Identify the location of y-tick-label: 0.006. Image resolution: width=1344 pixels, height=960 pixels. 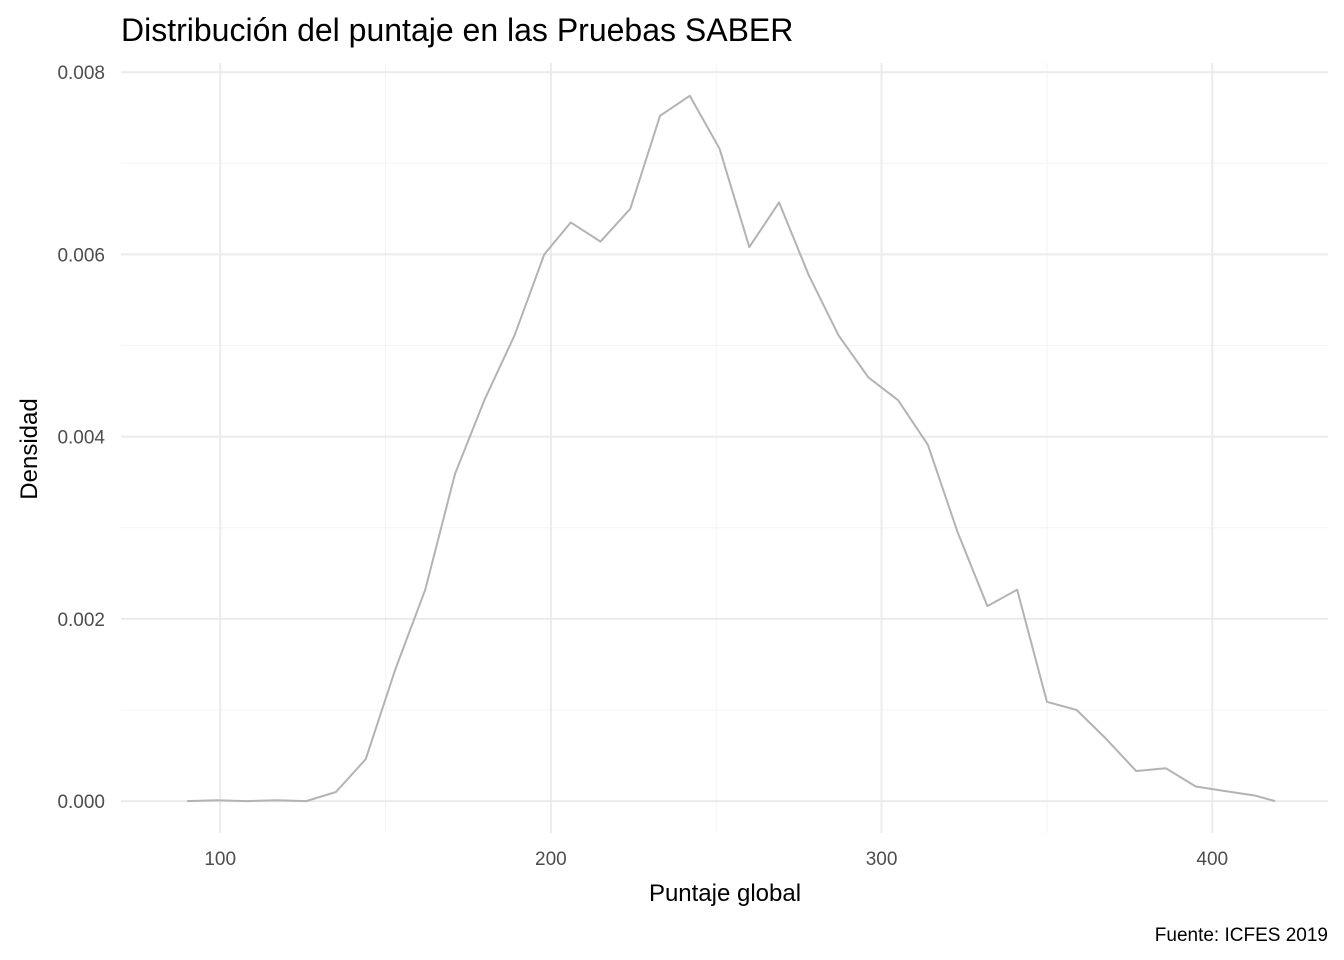
(81, 255).